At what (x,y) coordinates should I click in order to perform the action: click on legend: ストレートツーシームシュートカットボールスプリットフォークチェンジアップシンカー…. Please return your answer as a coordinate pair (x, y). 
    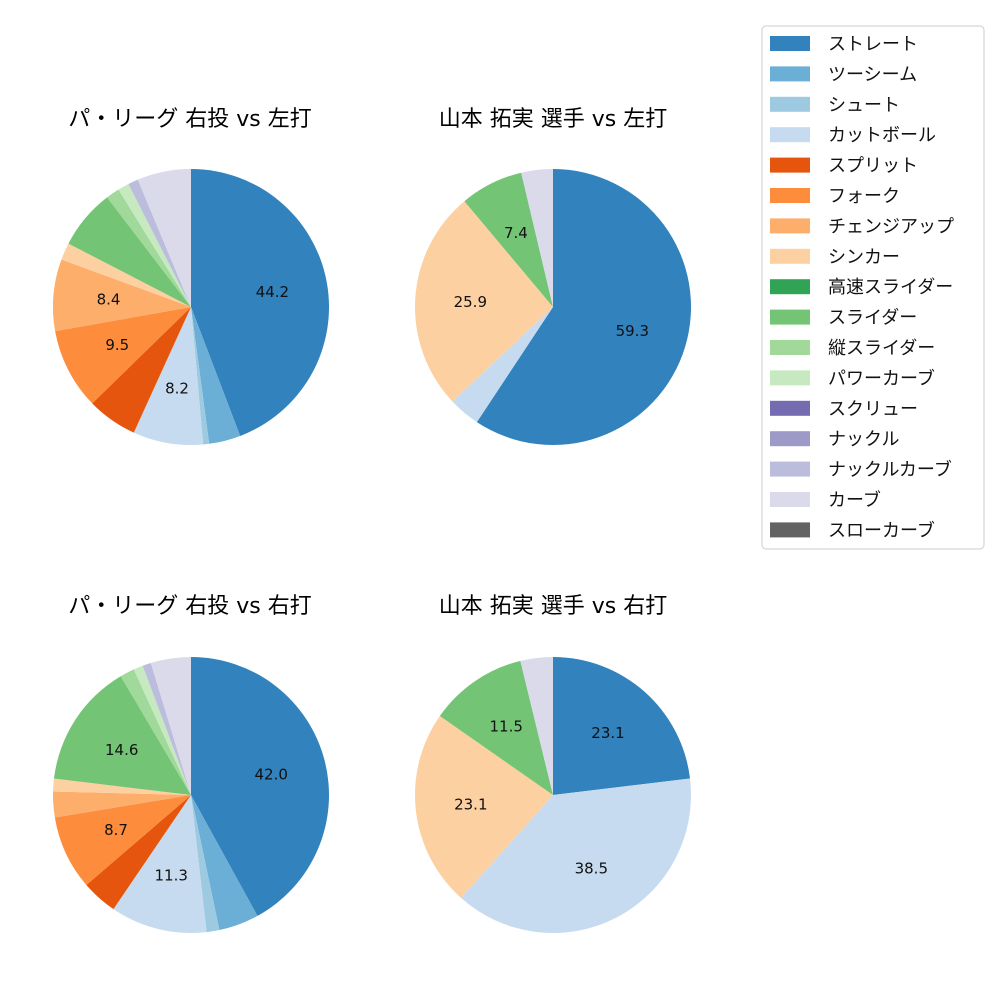
    Looking at the image, I should click on (873, 287).